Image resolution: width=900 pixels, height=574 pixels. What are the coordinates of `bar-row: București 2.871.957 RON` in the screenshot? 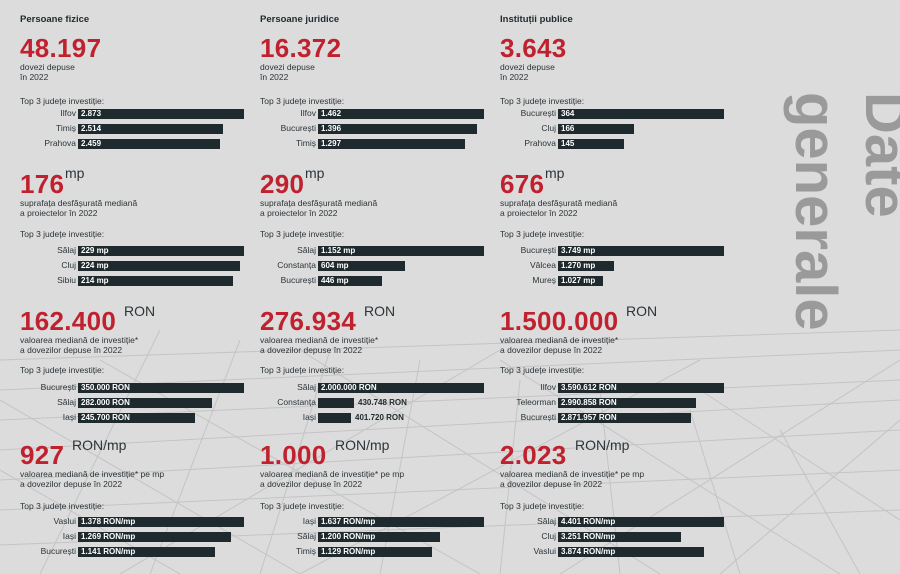 It's located at (620, 417).